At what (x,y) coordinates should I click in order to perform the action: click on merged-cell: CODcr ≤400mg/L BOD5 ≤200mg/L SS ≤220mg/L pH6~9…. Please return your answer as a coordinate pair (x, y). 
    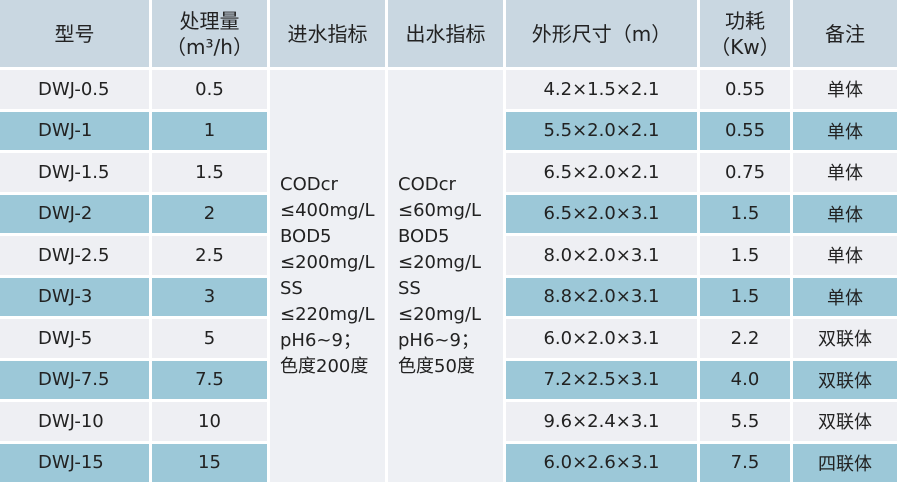
    Looking at the image, I should click on (327, 276).